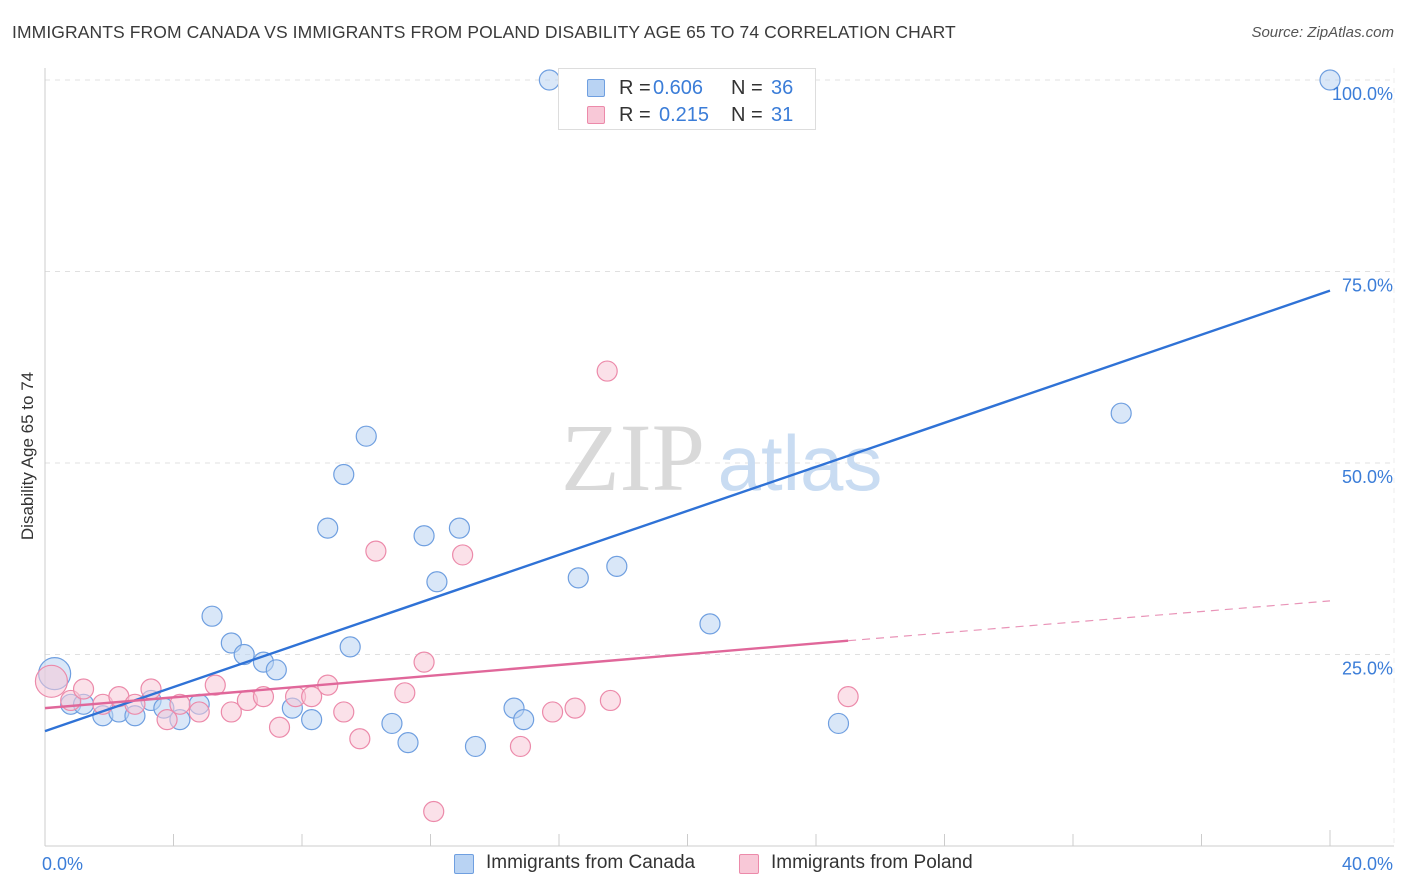 The height and width of the screenshot is (892, 1406). Describe the element at coordinates (684, 115) in the screenshot. I see `poland-r-value: 0.215` at that location.